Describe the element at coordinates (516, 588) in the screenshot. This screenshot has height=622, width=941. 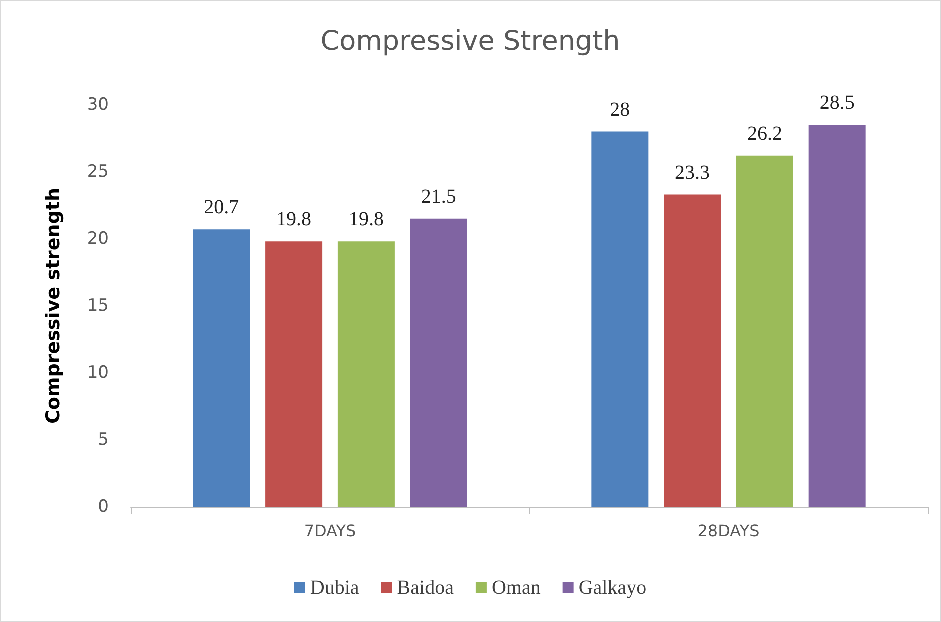
I see `legend-label: Oman` at that location.